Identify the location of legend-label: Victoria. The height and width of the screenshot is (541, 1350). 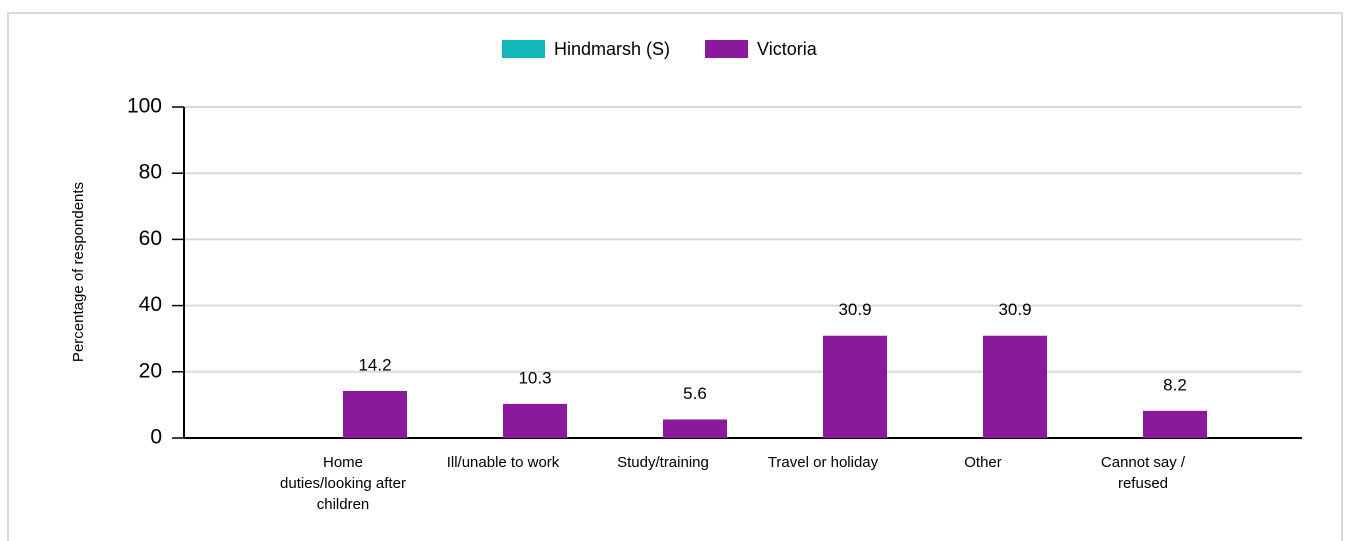
(787, 49).